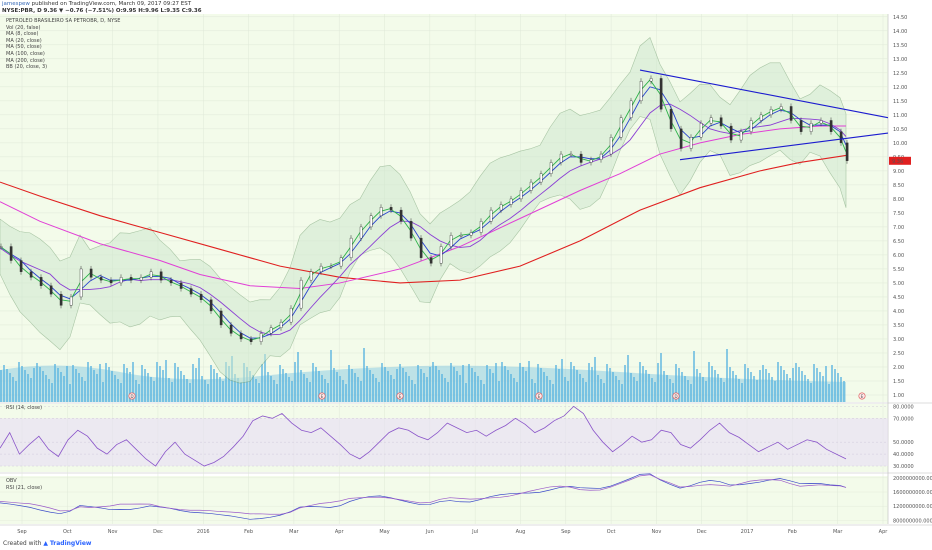 The image size is (932, 550). I want to click on tradingview-logo-icon: ▲, so click(45, 543).